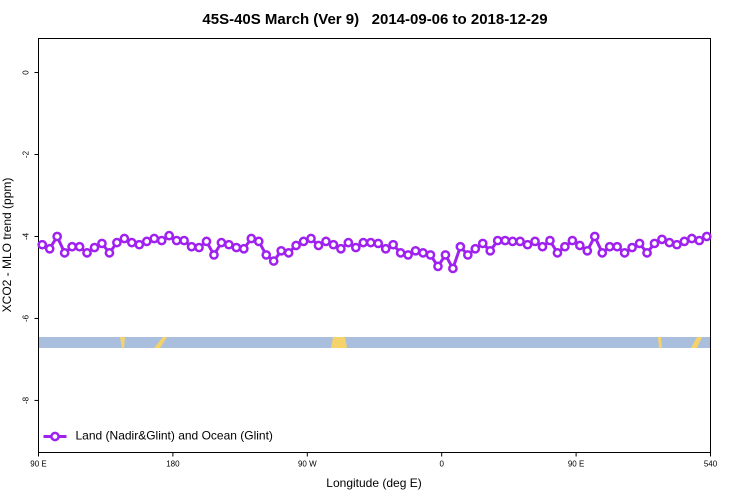 This screenshot has width=750, height=500. What do you see at coordinates (307, 464) in the screenshot?
I see `x-tick-label: 90 W` at bounding box center [307, 464].